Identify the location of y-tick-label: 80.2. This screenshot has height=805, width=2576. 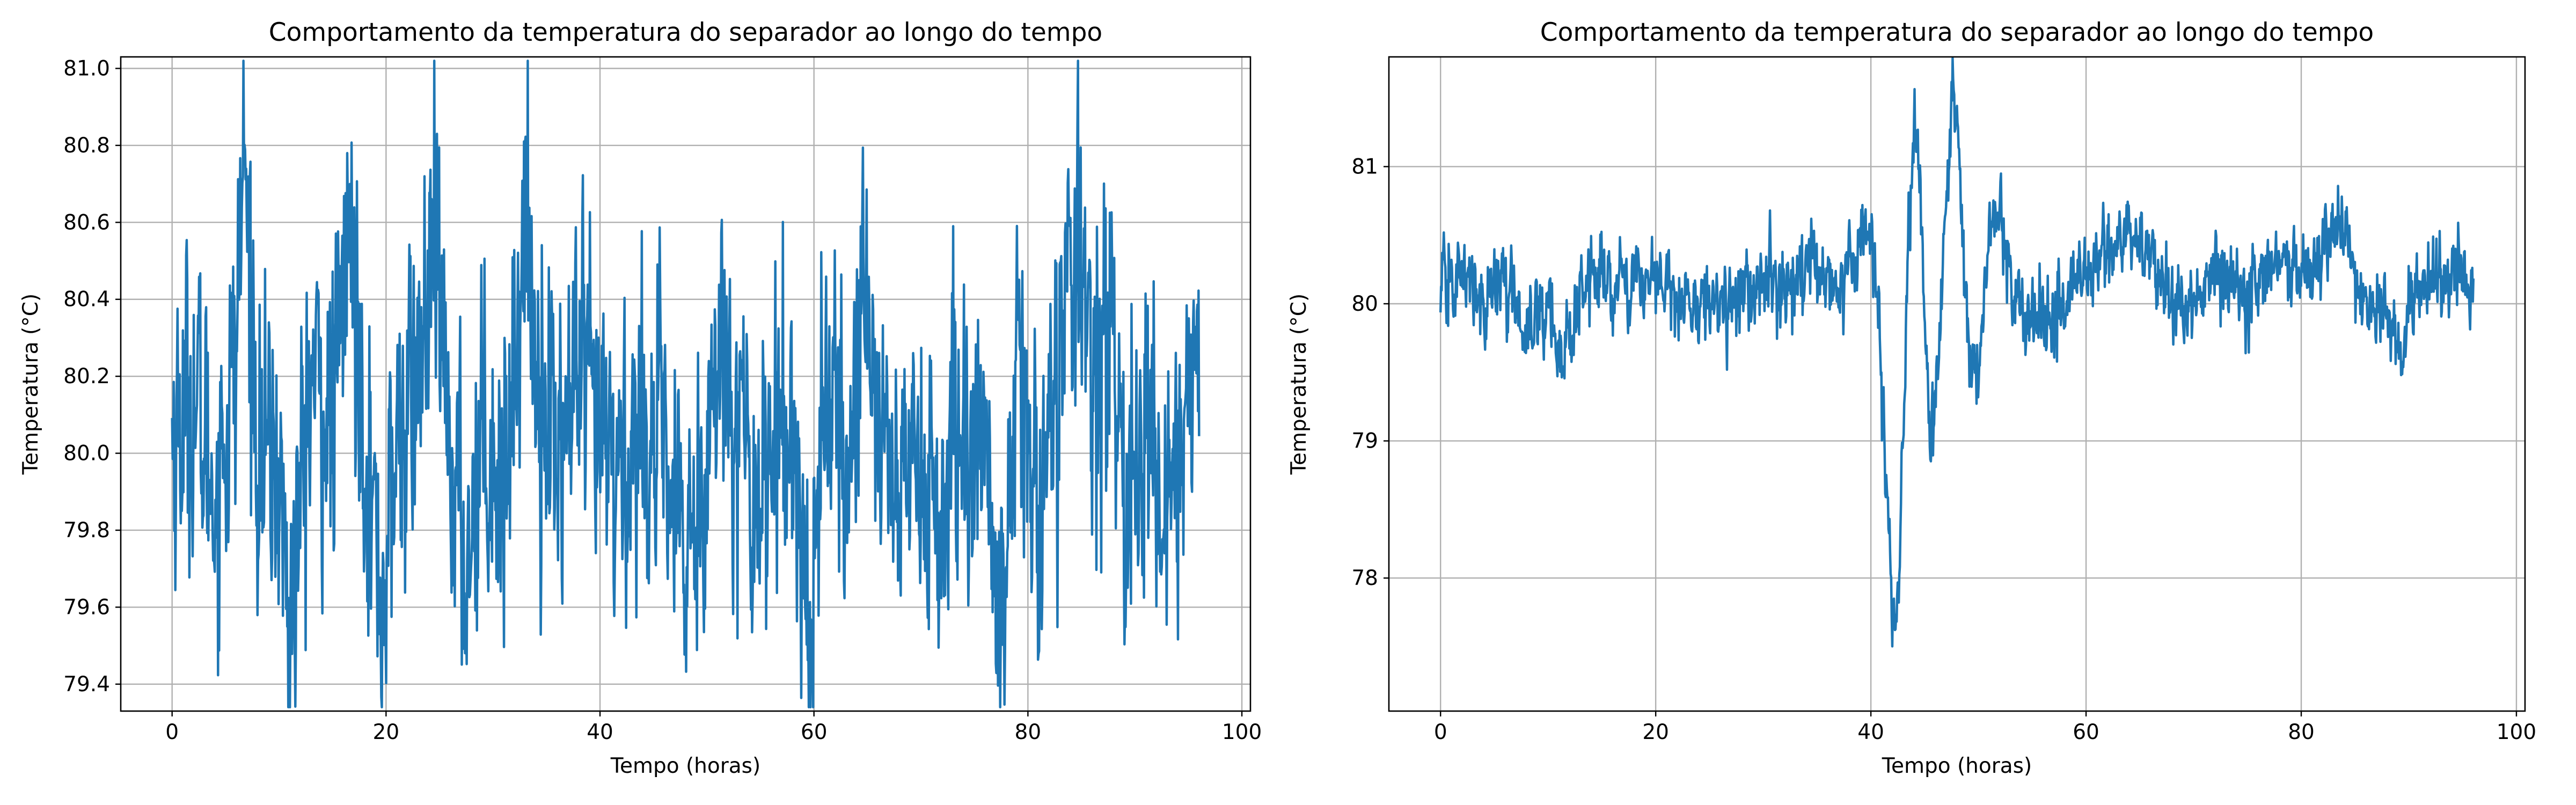
(86, 376).